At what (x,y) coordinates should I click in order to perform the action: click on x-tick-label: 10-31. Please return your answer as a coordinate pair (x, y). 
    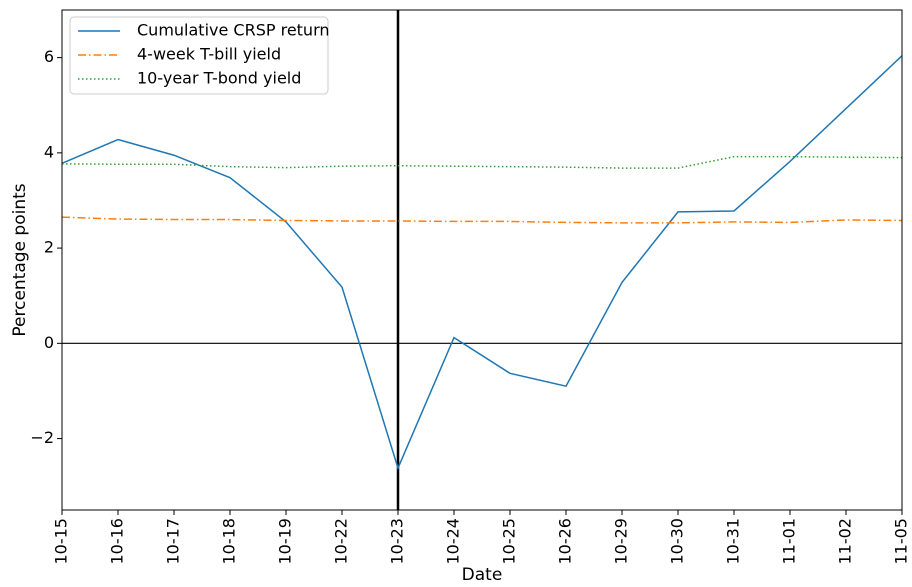
    Looking at the image, I should click on (733, 541).